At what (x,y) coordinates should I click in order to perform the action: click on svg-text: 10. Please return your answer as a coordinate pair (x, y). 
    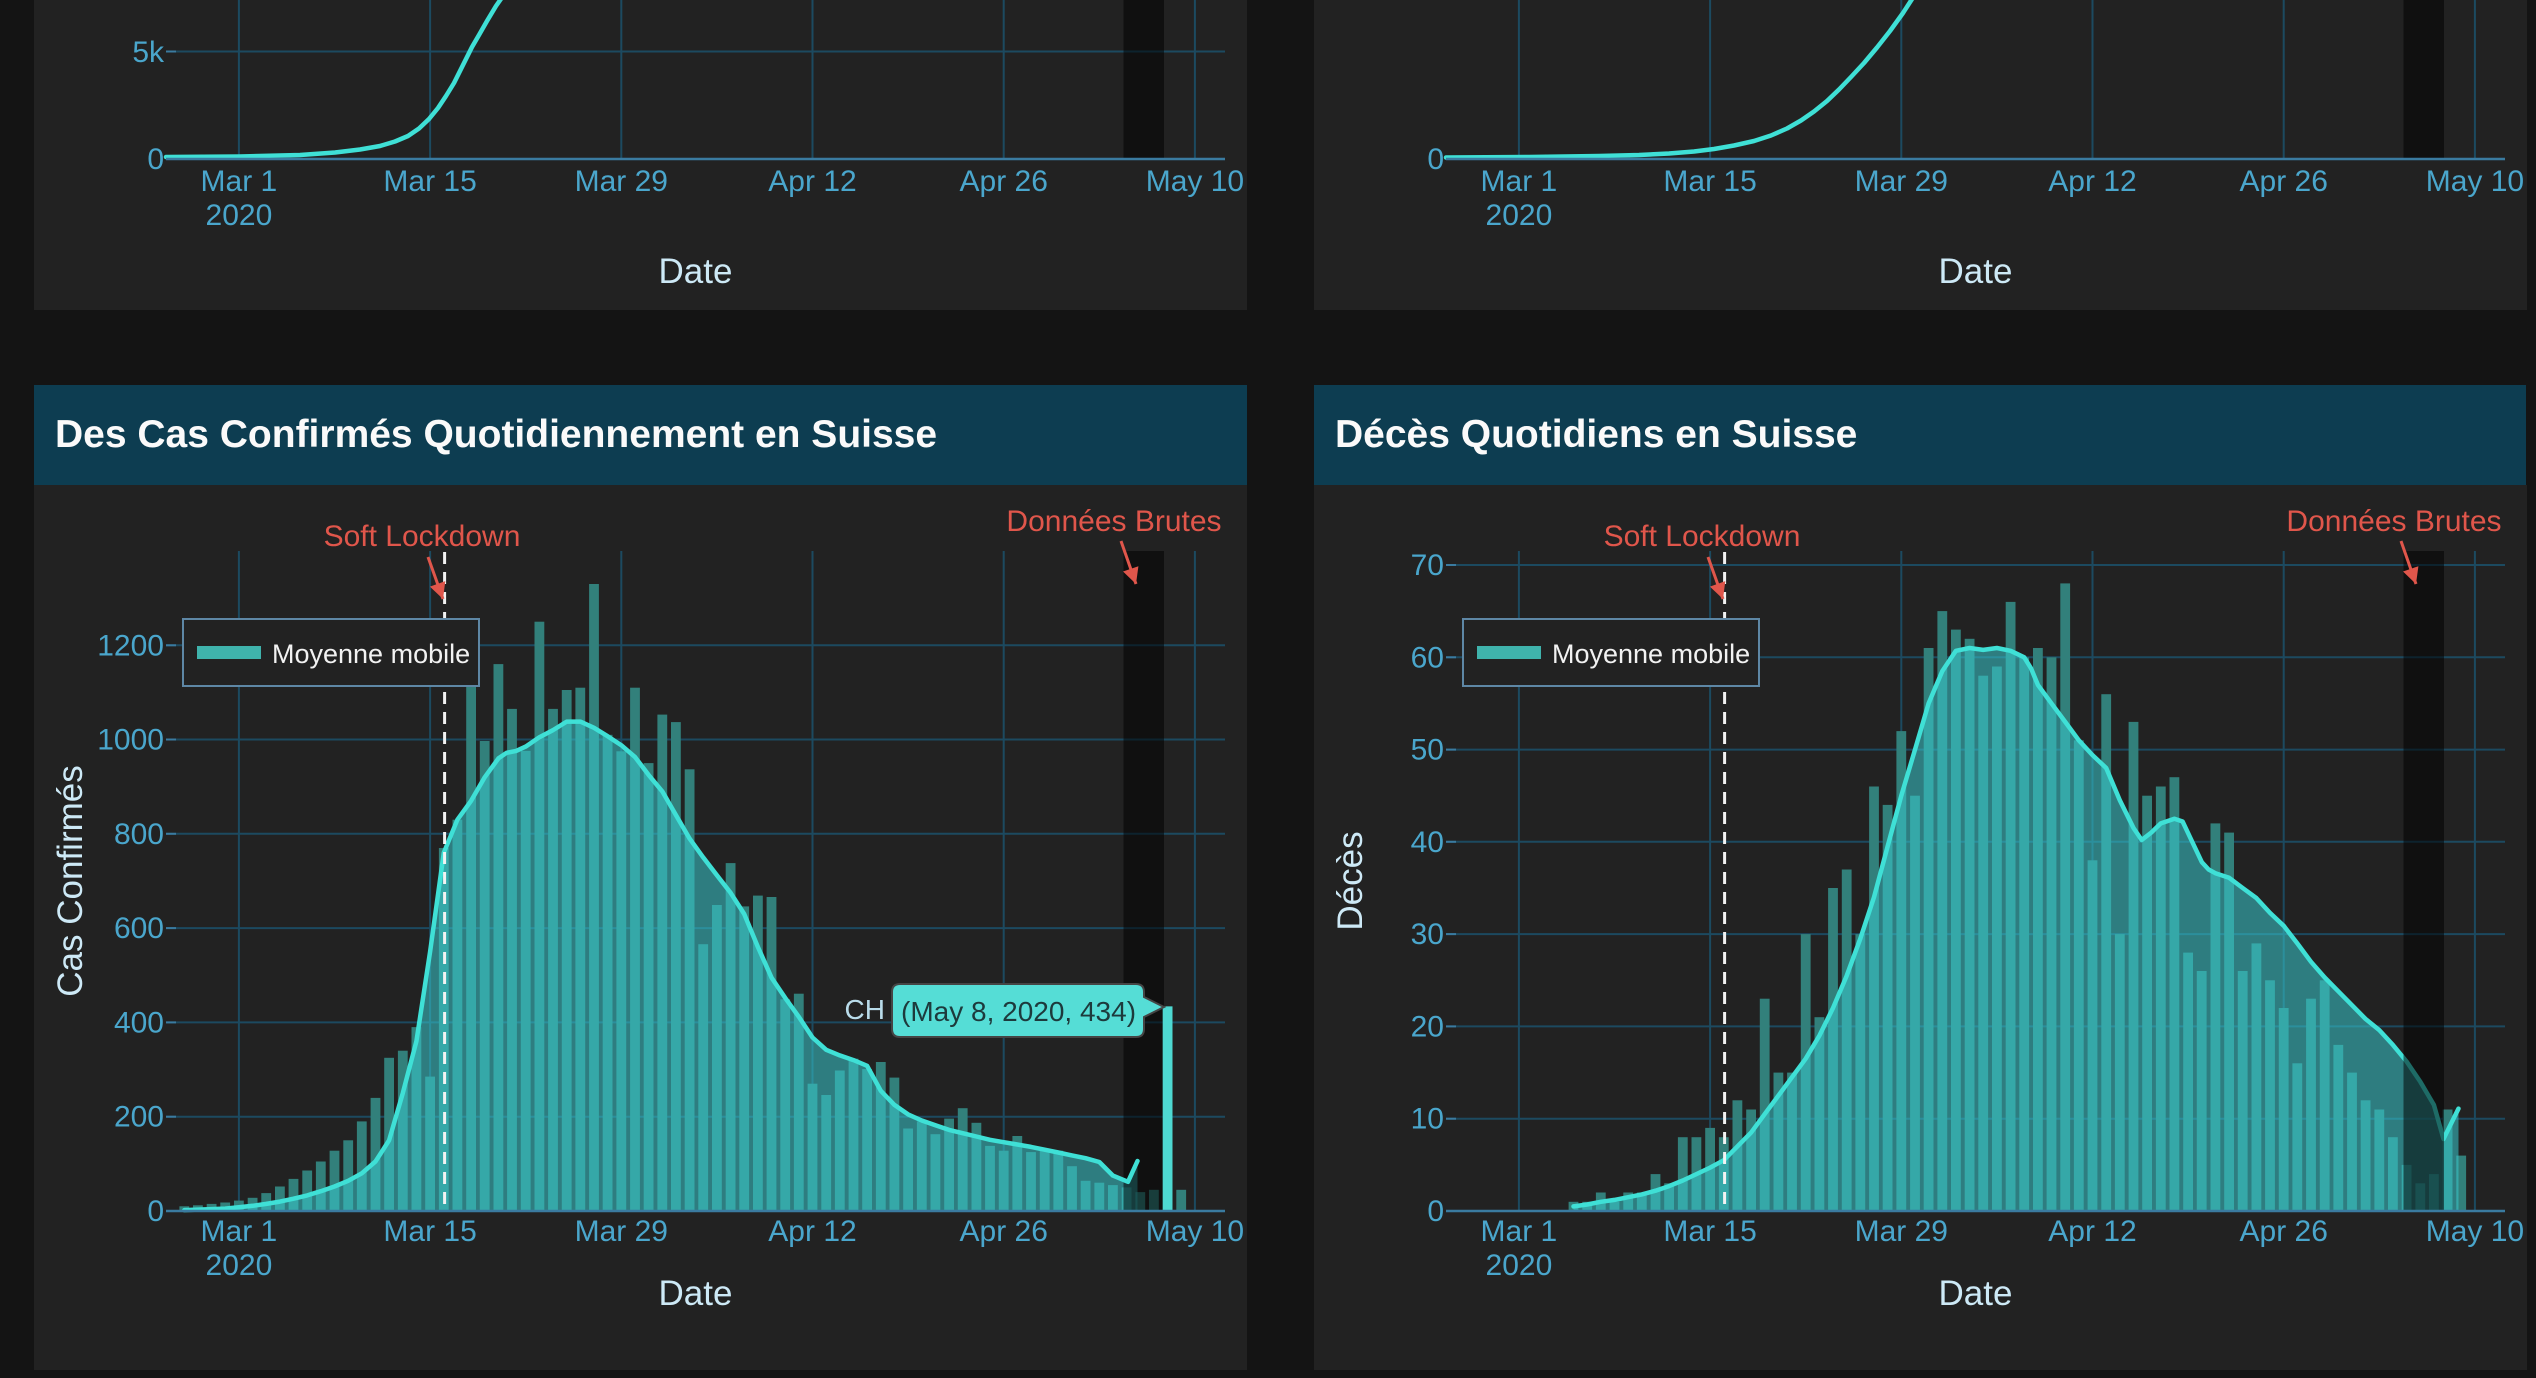
    Looking at the image, I should click on (1427, 1119).